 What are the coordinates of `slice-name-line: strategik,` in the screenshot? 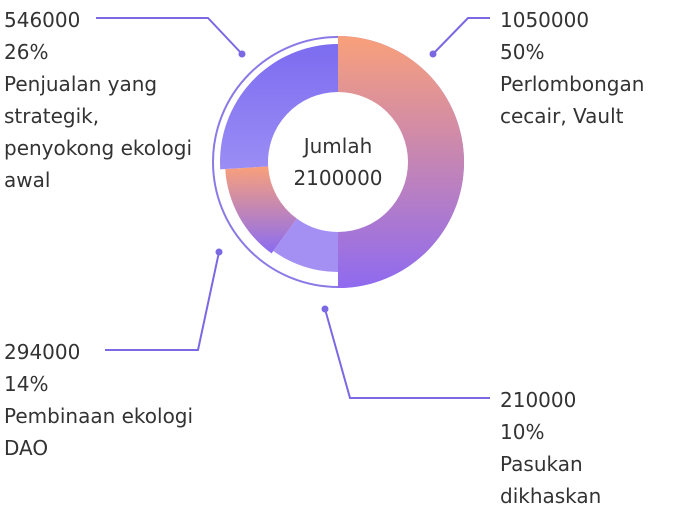 It's located at (52, 116).